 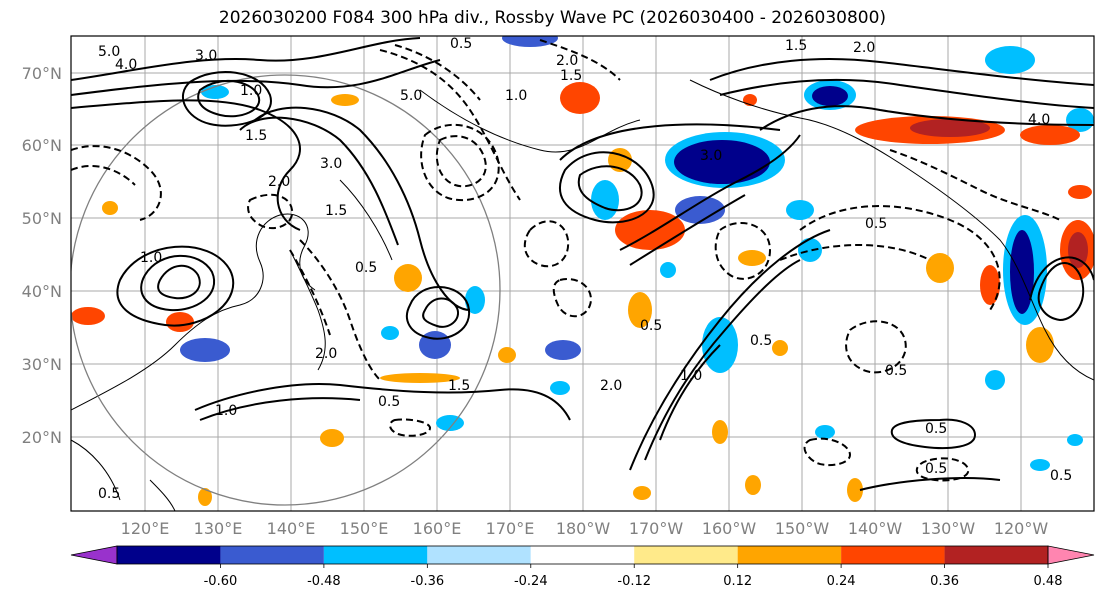 What do you see at coordinates (510, 528) in the screenshot?
I see `longitude-label: 170°E` at bounding box center [510, 528].